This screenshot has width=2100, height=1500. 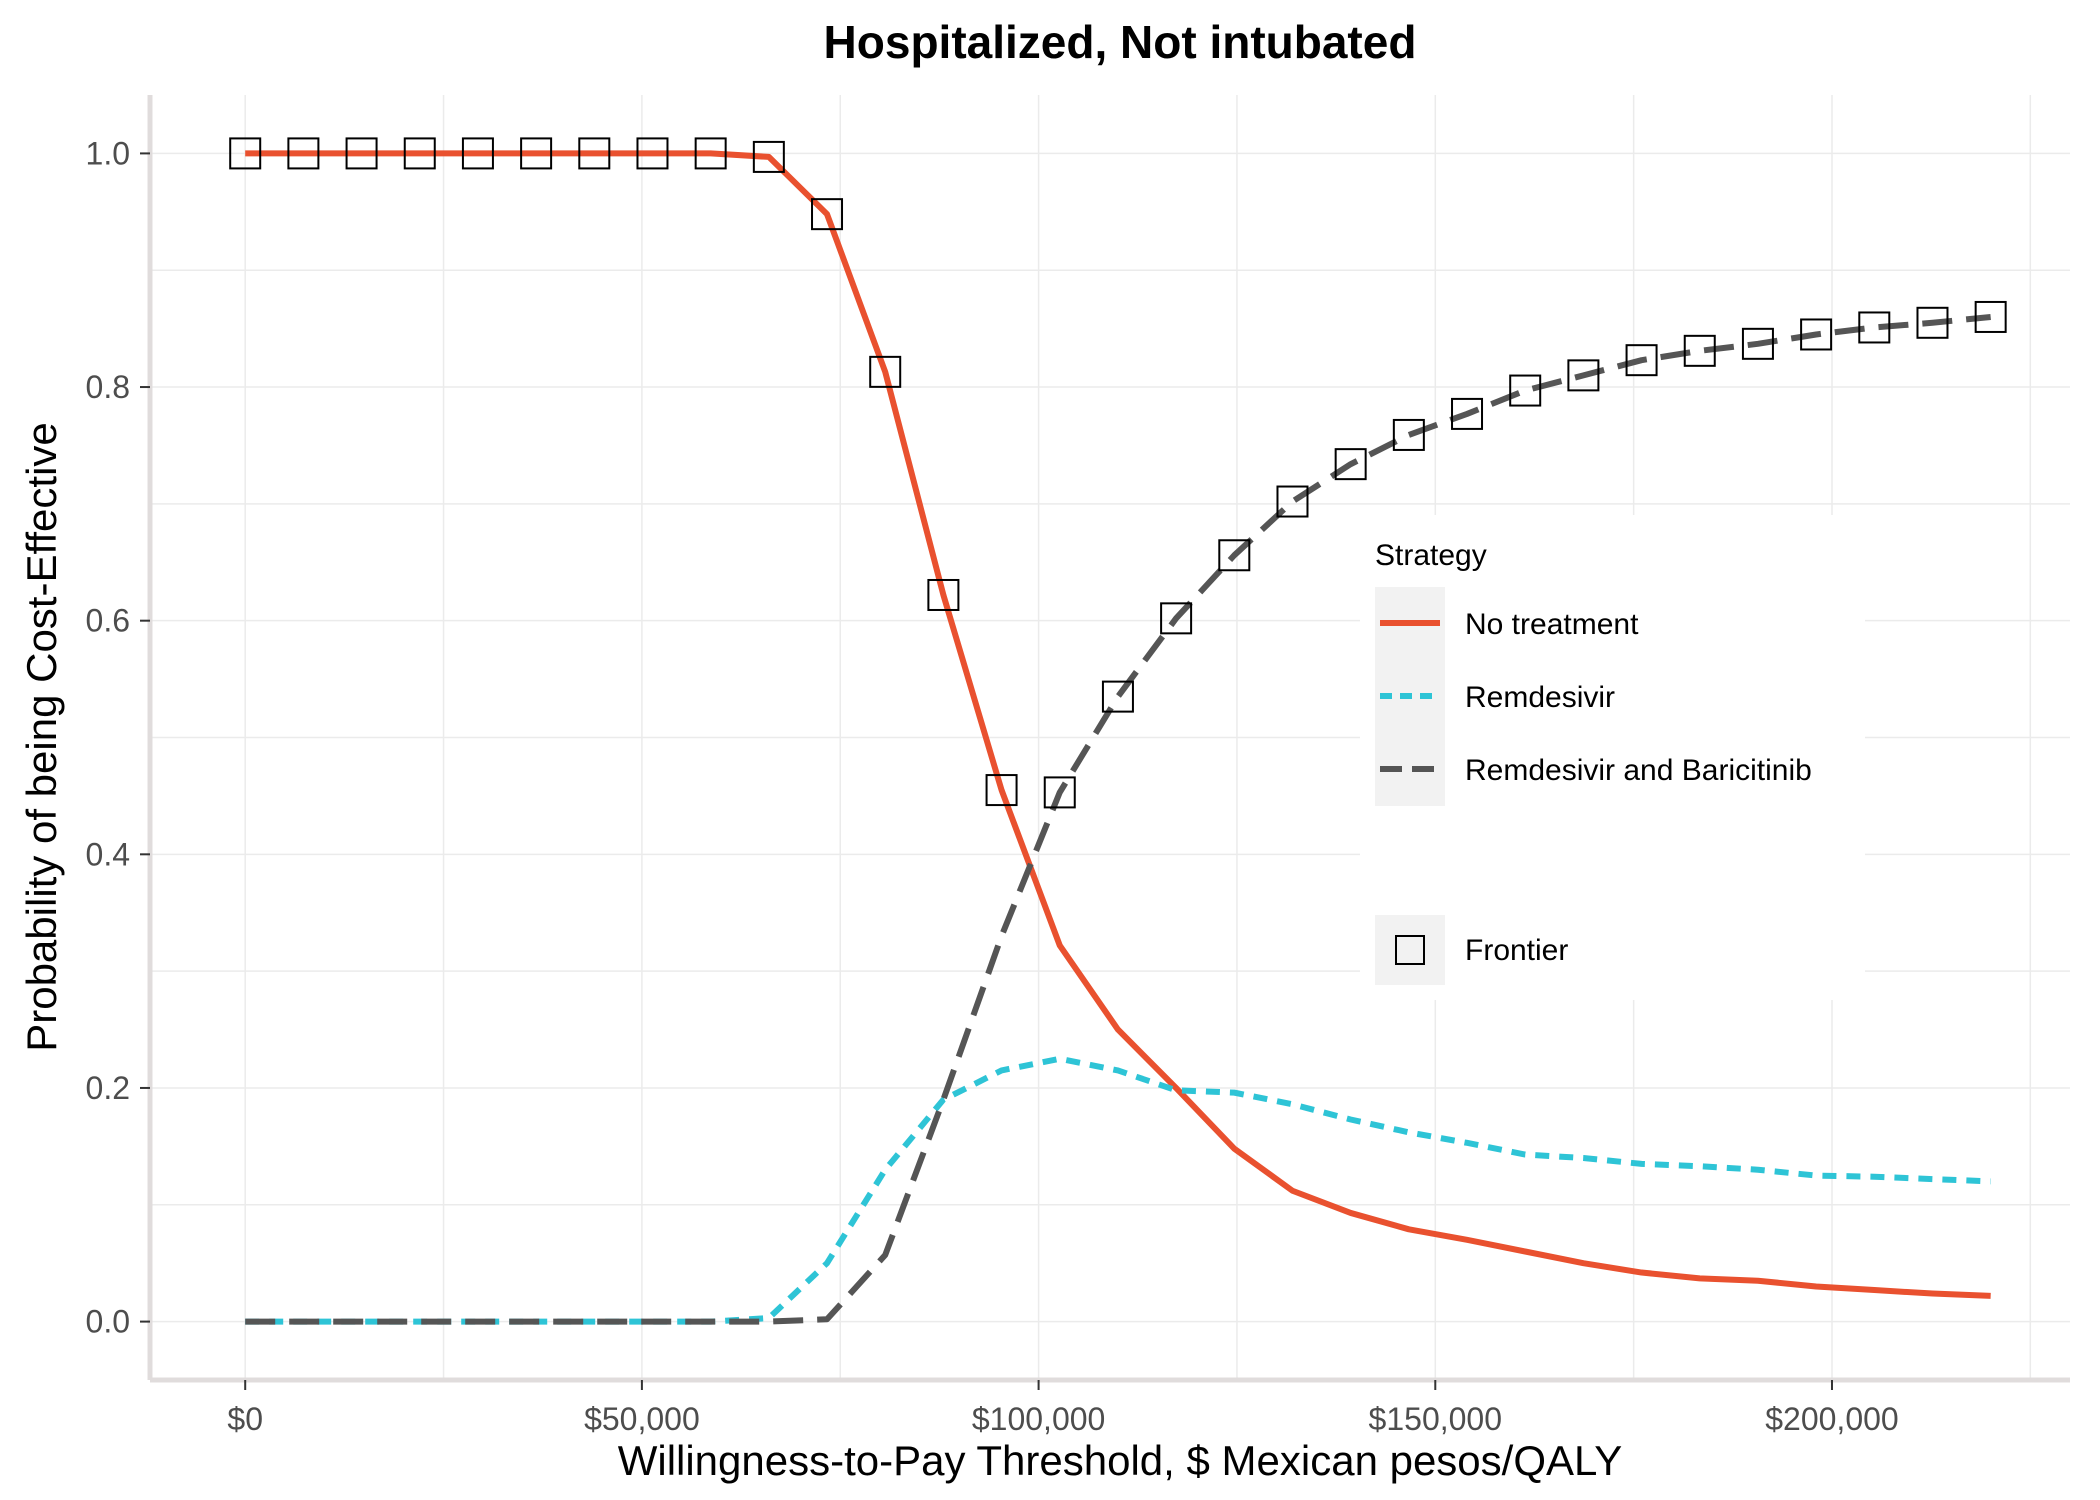 I want to click on legend-frontier-square-icon, so click(x=1410, y=950).